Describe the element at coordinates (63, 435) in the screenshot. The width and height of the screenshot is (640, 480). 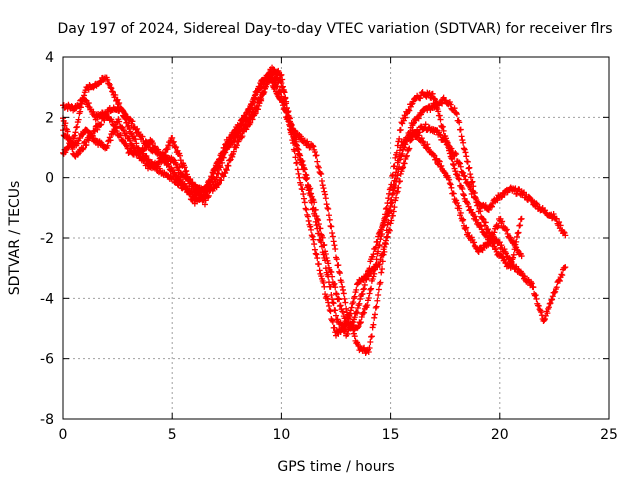
I see `x-tick-label: 0` at that location.